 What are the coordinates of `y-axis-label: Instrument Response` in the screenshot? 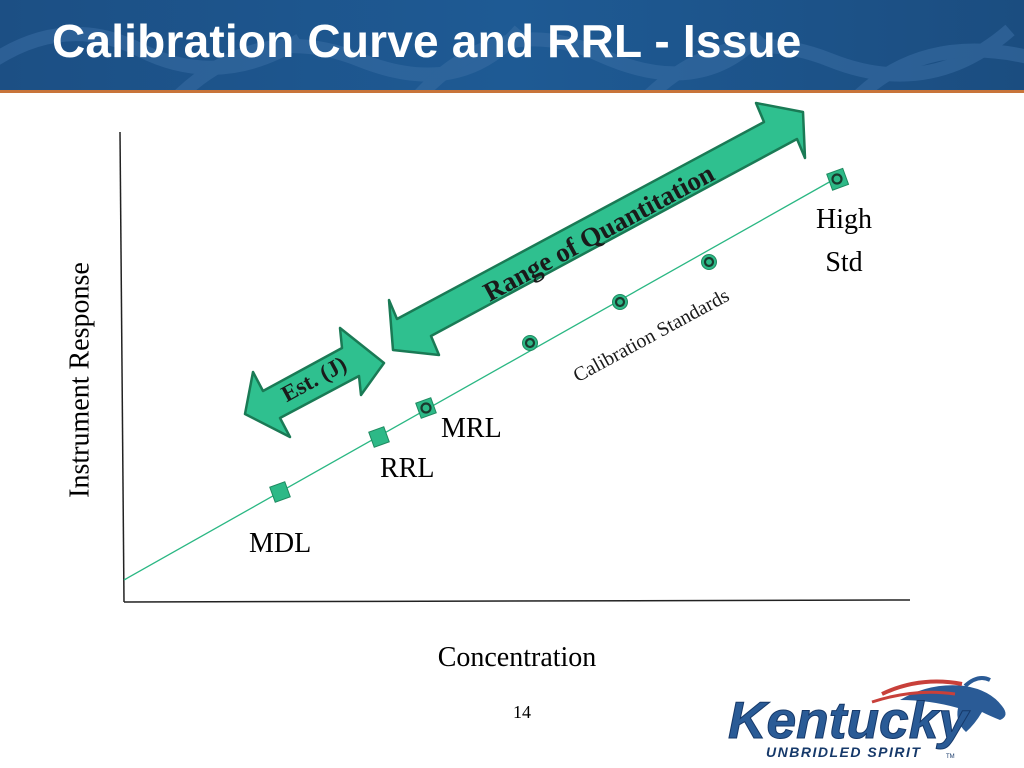 It's located at (79, 380).